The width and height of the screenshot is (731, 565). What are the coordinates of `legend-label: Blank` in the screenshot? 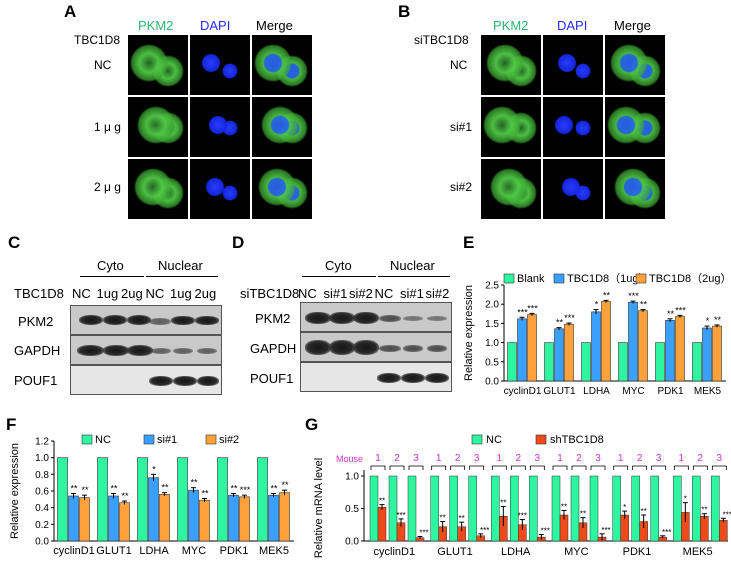 It's located at (531, 279).